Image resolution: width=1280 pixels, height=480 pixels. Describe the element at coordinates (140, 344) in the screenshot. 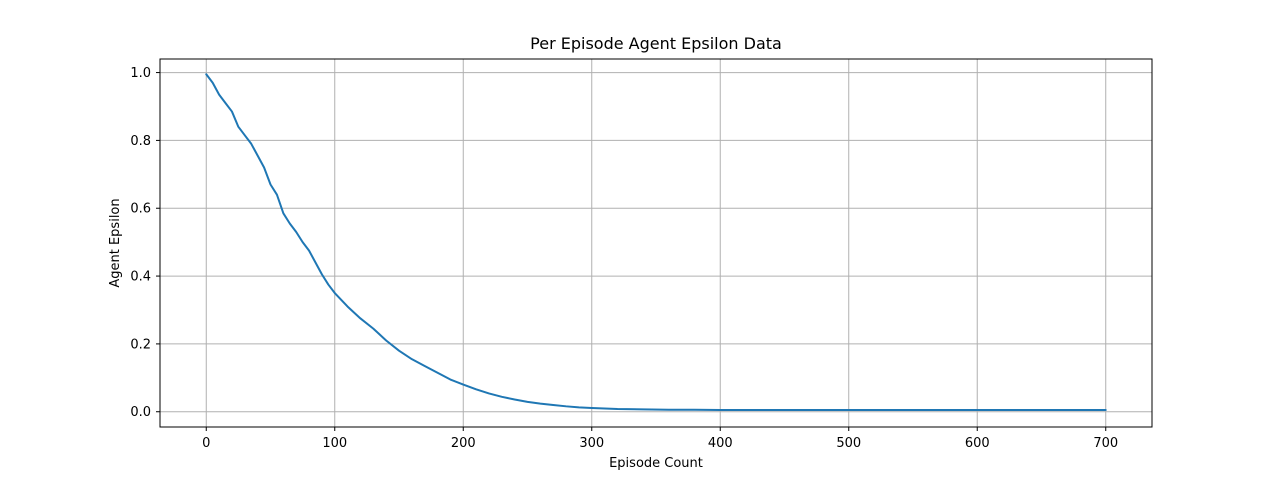

I see `y-tick-label: 0.2` at that location.